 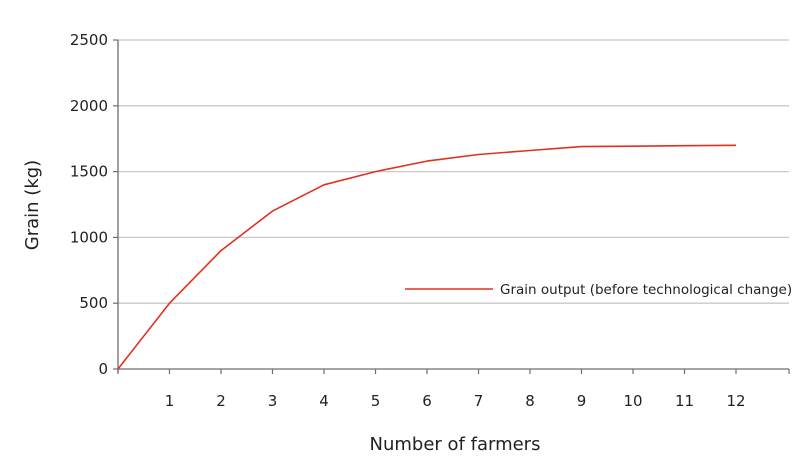 What do you see at coordinates (32, 205) in the screenshot?
I see `y-axis-title: Grain (kg)` at bounding box center [32, 205].